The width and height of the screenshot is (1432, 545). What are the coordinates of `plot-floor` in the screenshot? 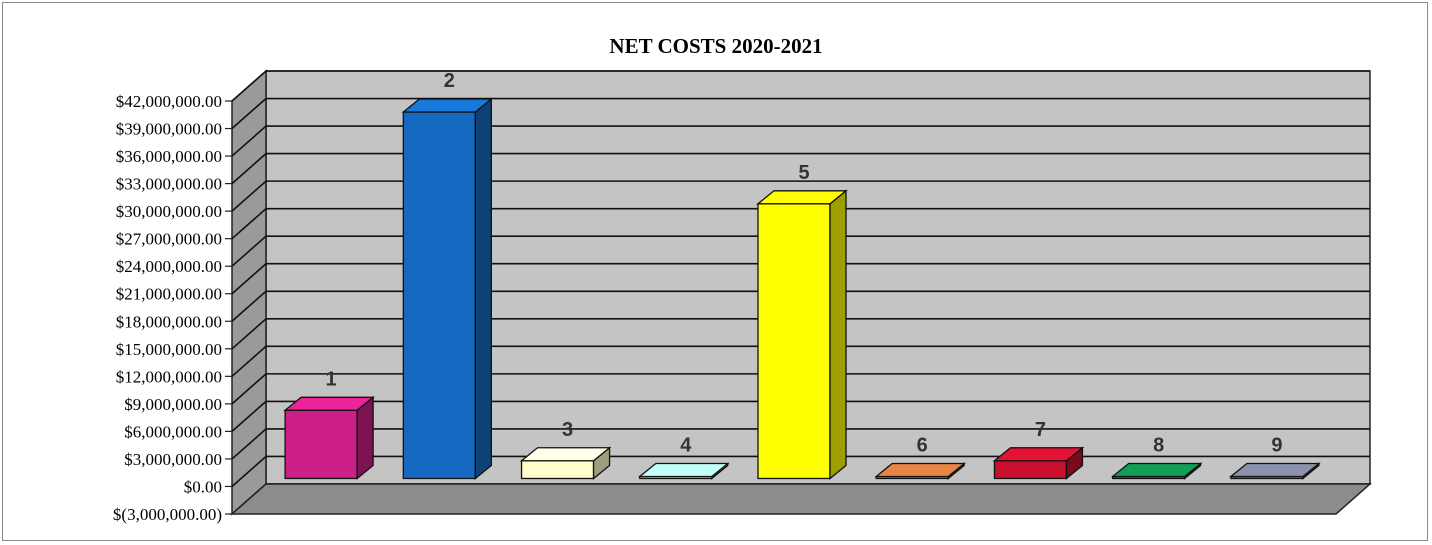 It's located at (801, 499).